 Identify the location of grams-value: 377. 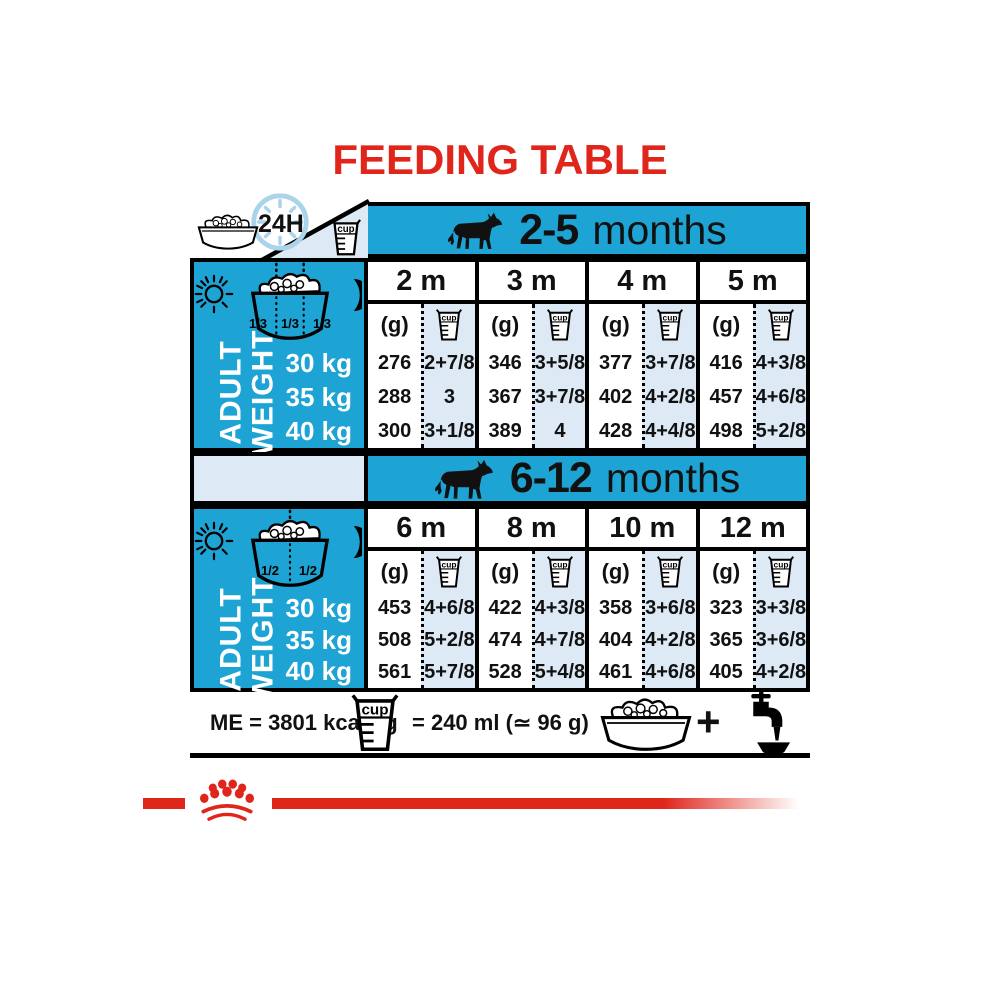
(615, 362).